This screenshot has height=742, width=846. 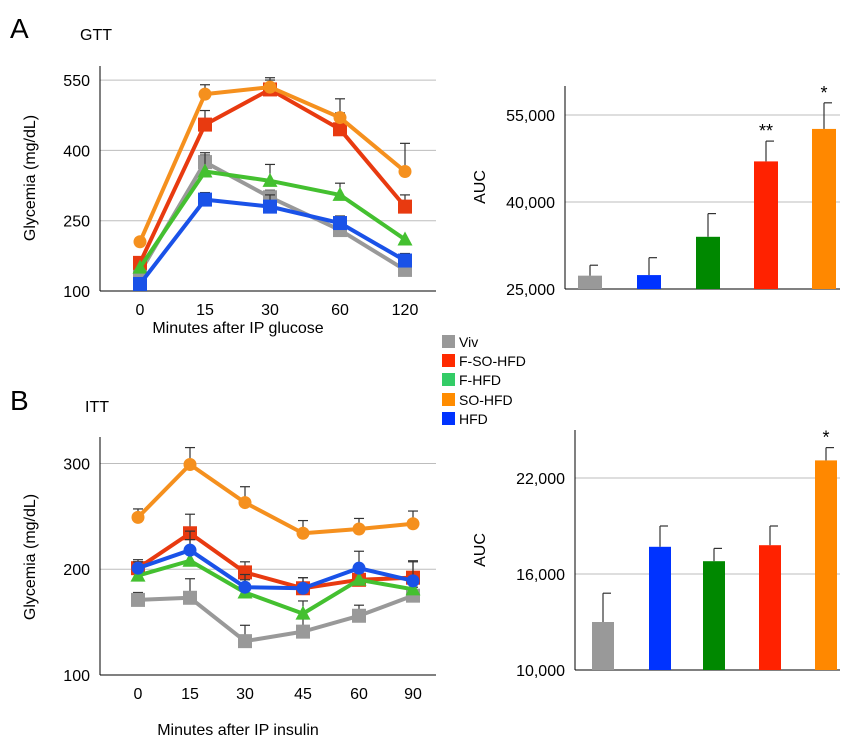 I want to click on y-tick-label: 250, so click(x=76, y=222).